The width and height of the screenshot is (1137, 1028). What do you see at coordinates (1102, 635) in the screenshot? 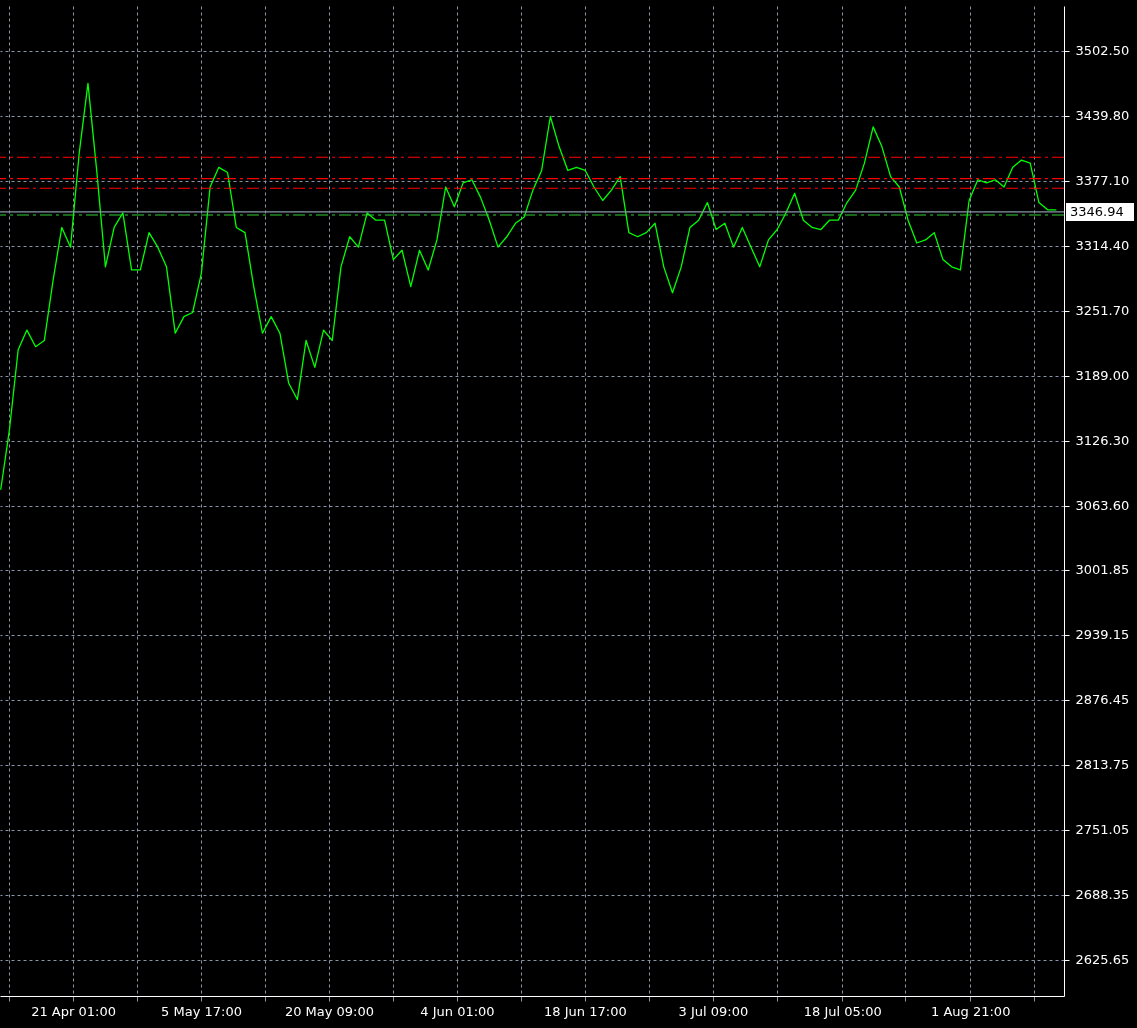
I see `y-tick-label: 2939.15` at bounding box center [1102, 635].